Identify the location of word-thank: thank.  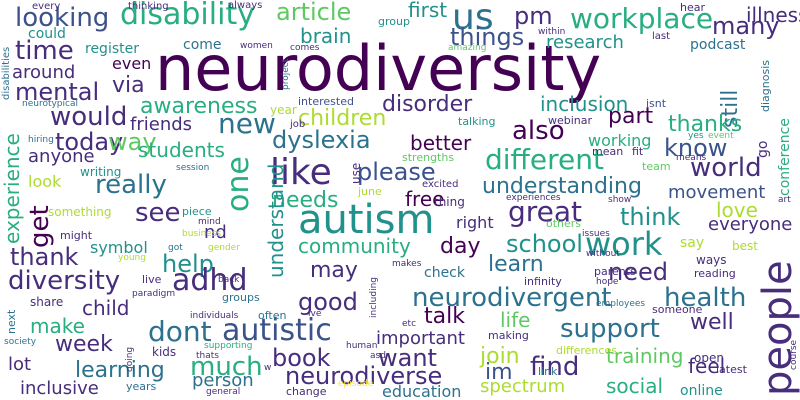
(44, 257).